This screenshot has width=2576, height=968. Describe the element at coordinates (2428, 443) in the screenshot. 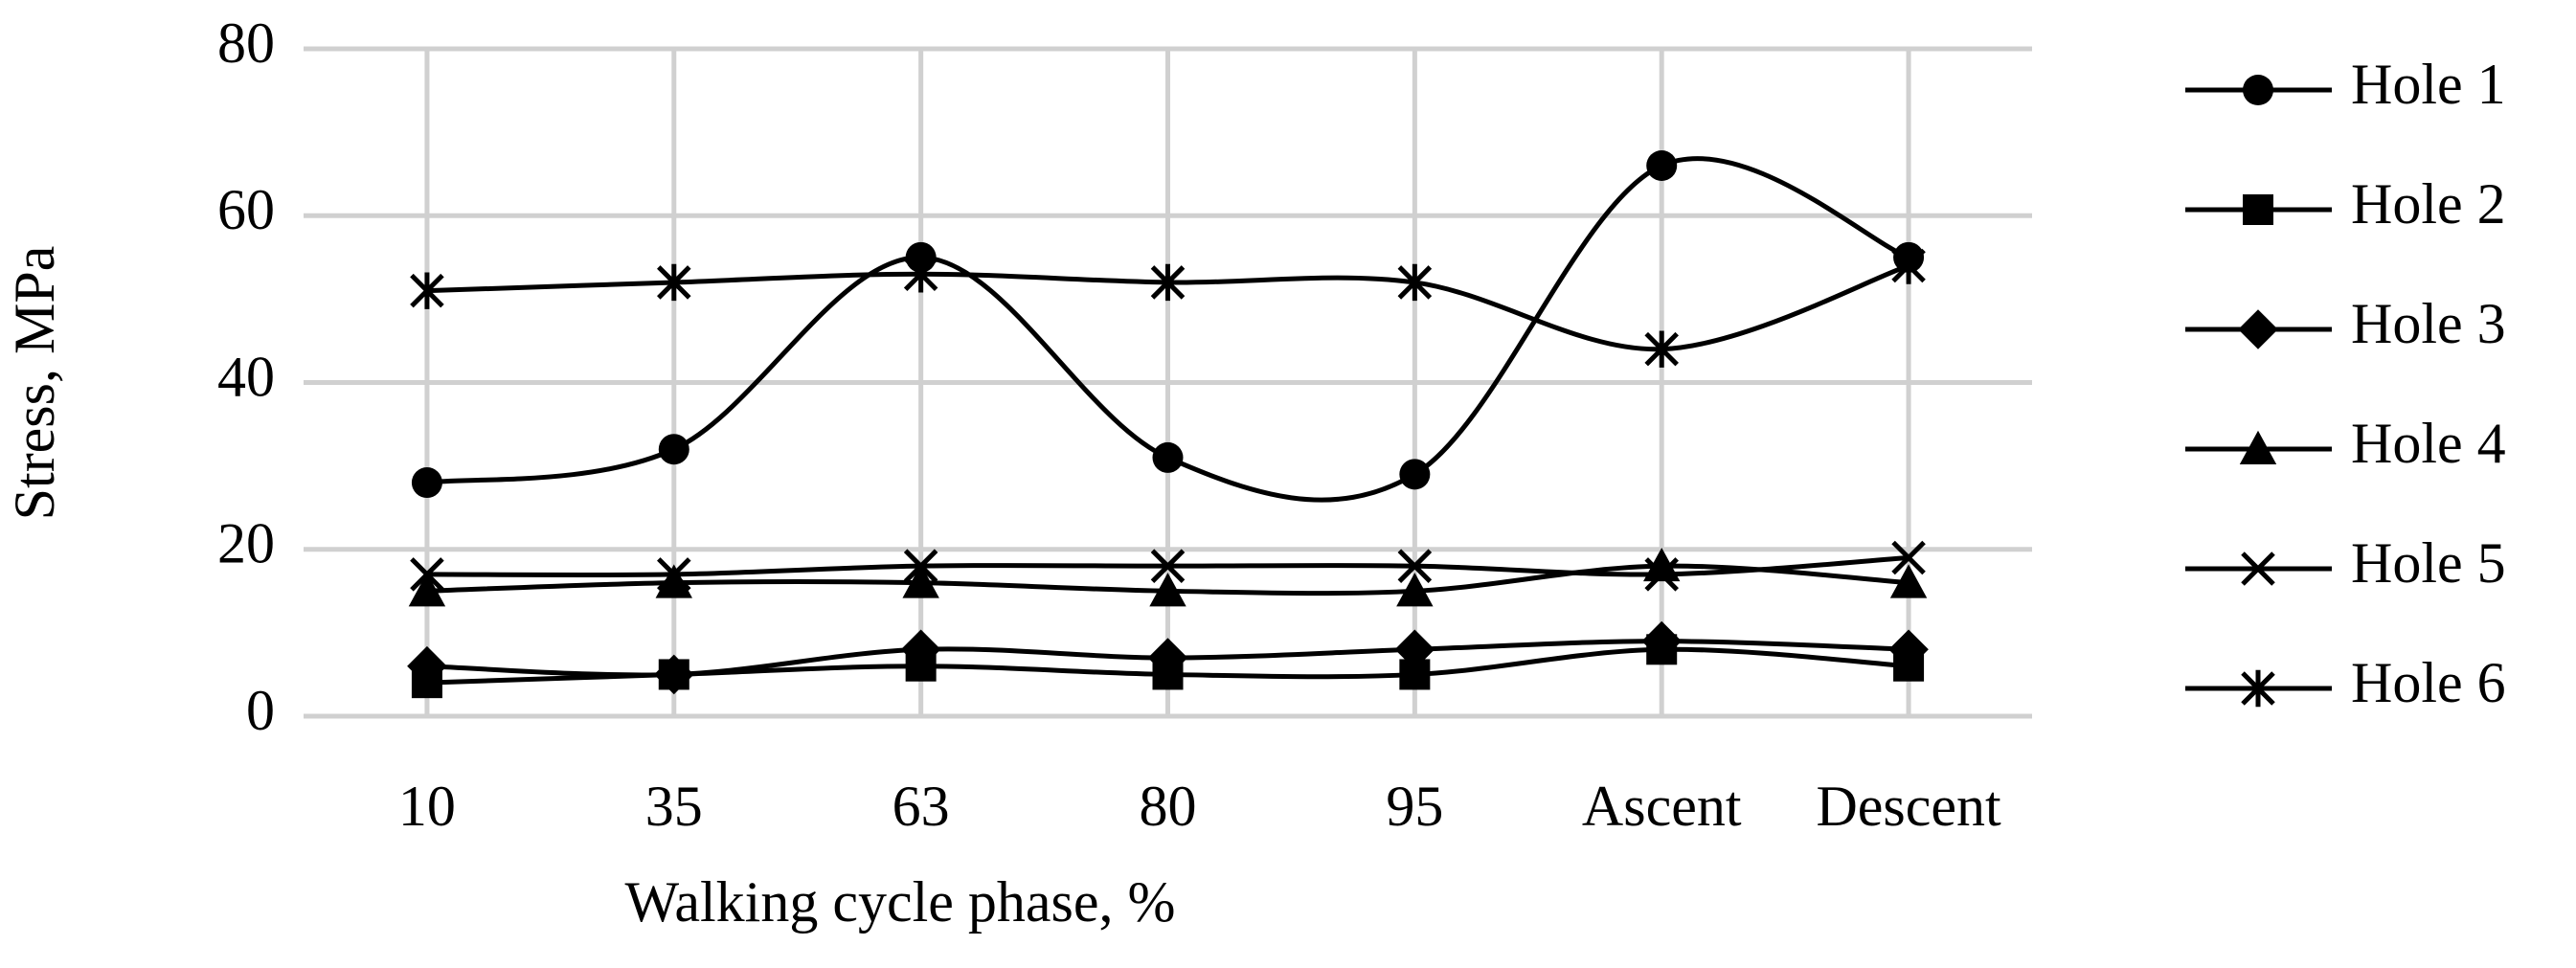

I see `legend-label: Hole 4` at that location.